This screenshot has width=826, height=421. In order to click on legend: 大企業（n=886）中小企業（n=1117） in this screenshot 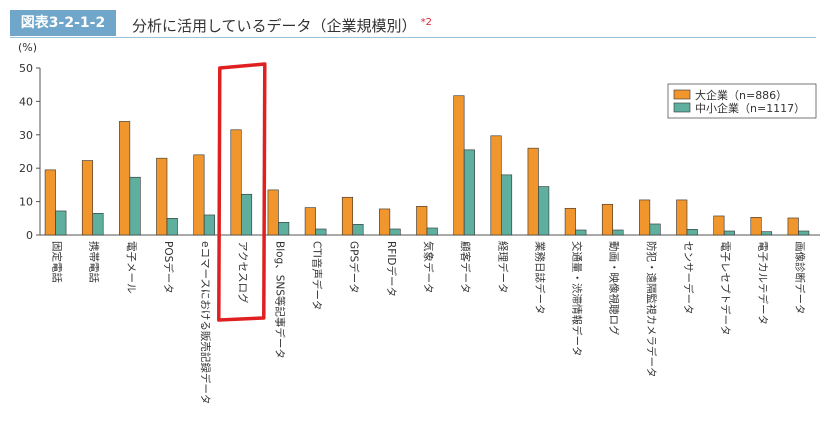, I will do `click(742, 101)`.